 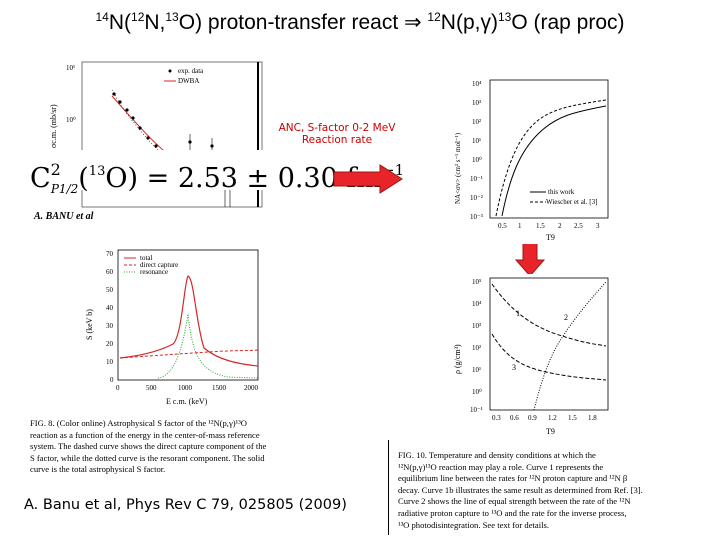 I want to click on rho-xlabel: T9, so click(x=550, y=431).